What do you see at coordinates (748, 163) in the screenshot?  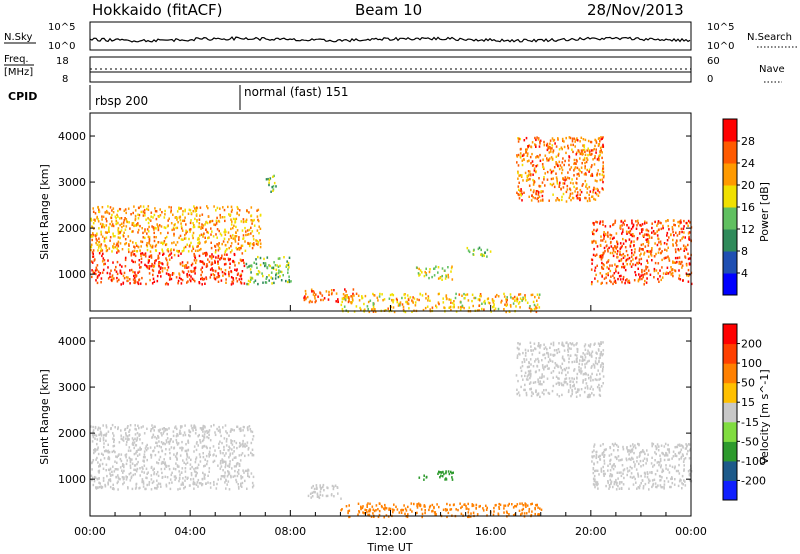 I see `colorbar-tick-label: 24` at bounding box center [748, 163].